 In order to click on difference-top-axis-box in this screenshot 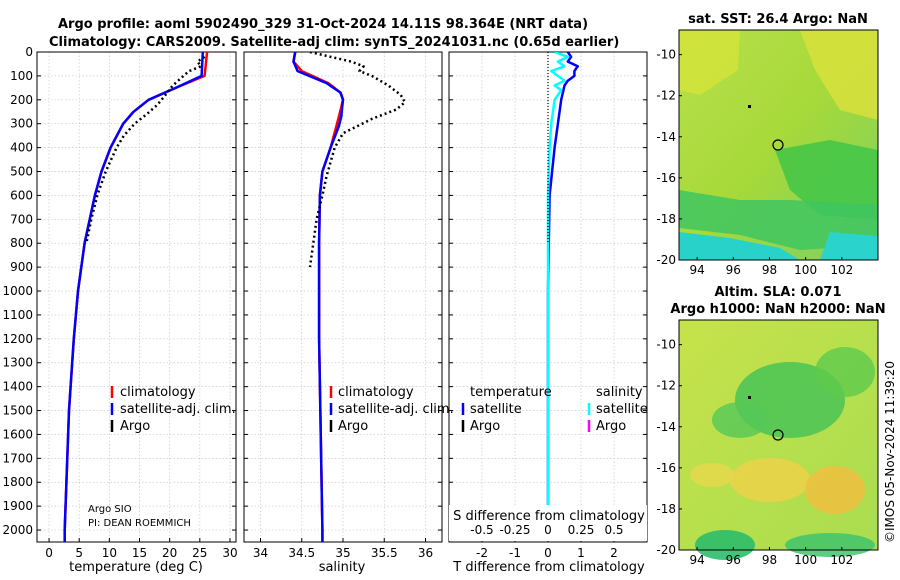, I will do `click(548, 523)`.